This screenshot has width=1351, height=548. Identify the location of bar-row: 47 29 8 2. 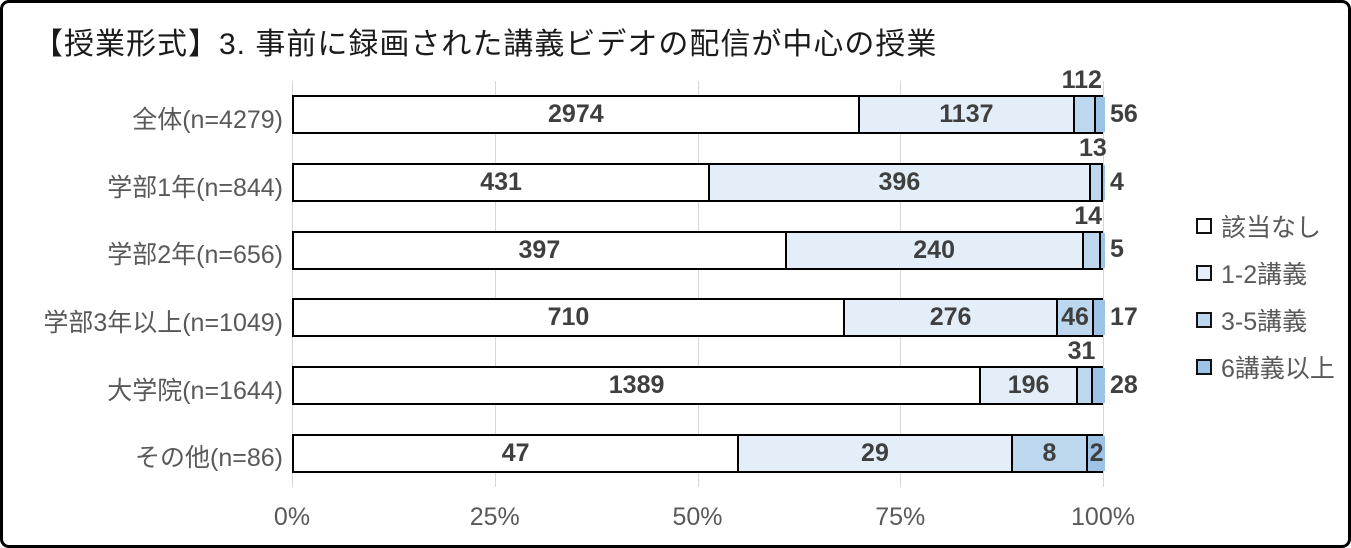
(698, 453).